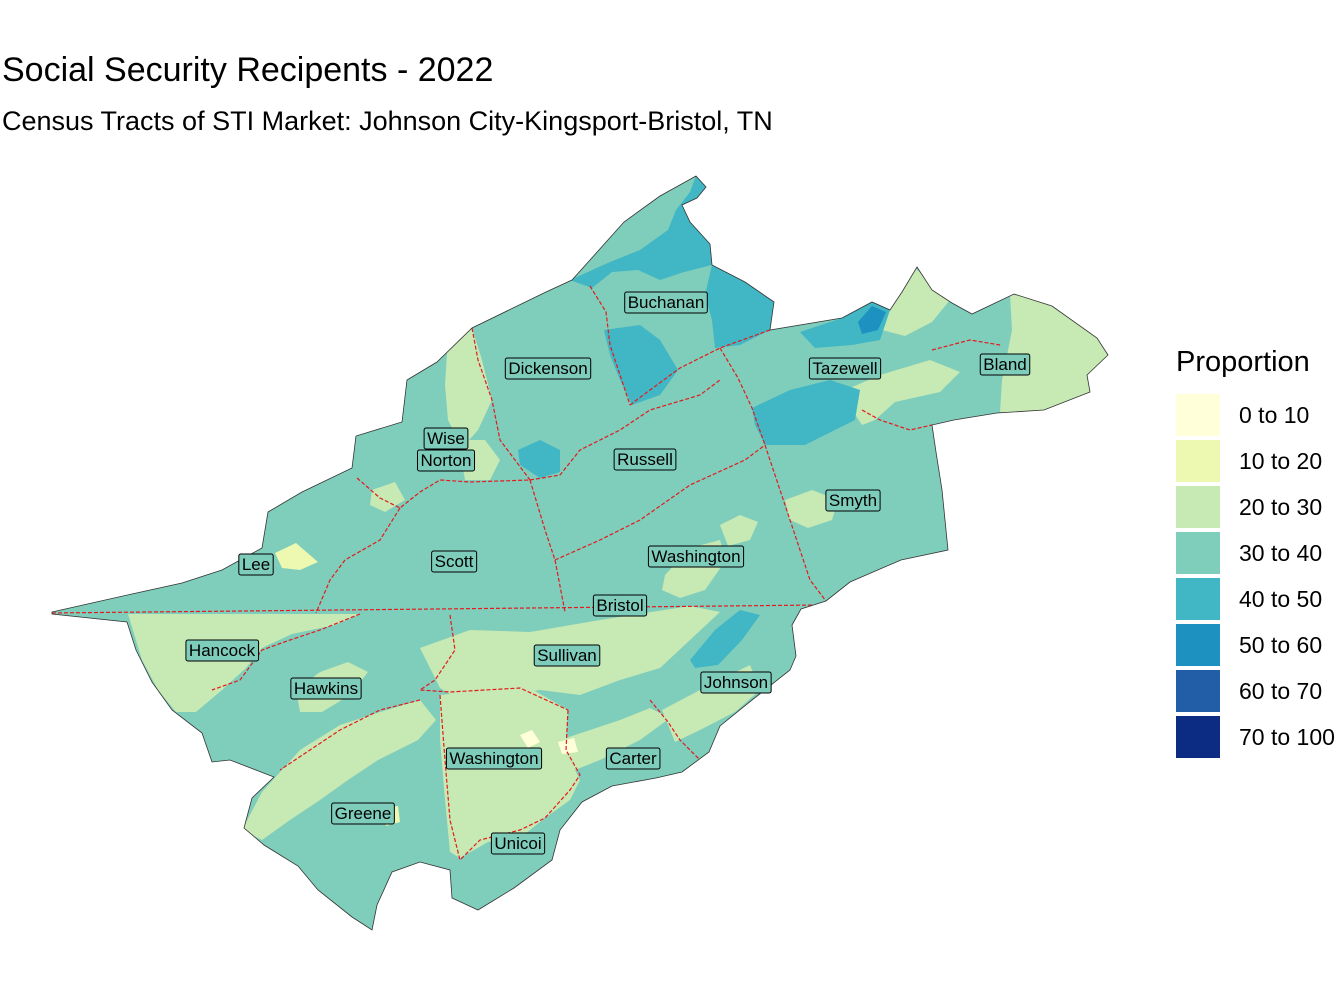 This screenshot has width=1344, height=1008. Describe the element at coordinates (704, 422) in the screenshot. I see `class-40-50-areas` at that location.